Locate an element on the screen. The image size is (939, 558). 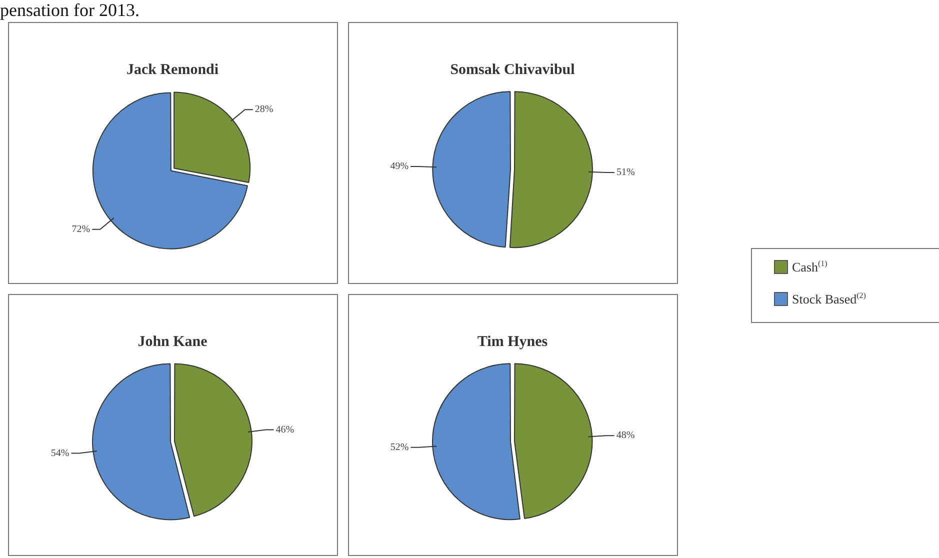
data-label: 46% is located at coordinates (285, 430).